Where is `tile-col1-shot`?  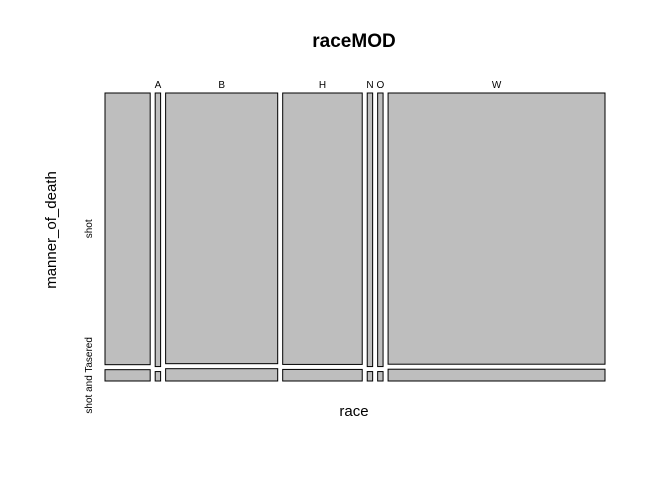 tile-col1-shot is located at coordinates (127, 229).